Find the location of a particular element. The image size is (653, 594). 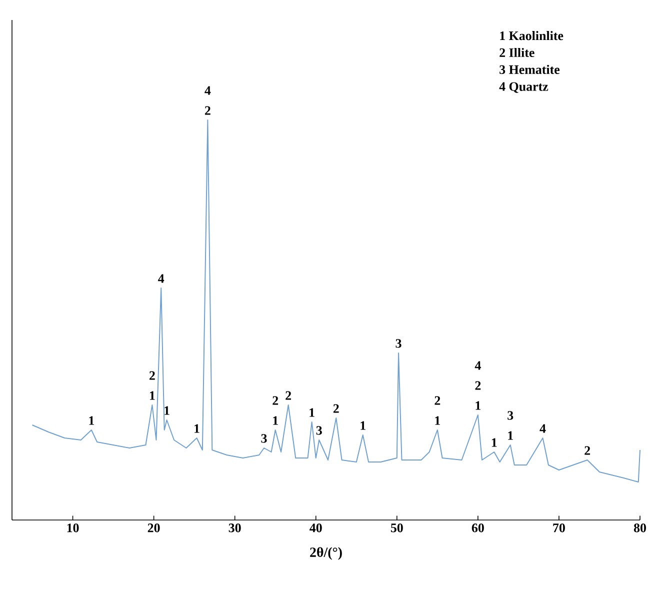

x-tick-label: 70 is located at coordinates (559, 528).